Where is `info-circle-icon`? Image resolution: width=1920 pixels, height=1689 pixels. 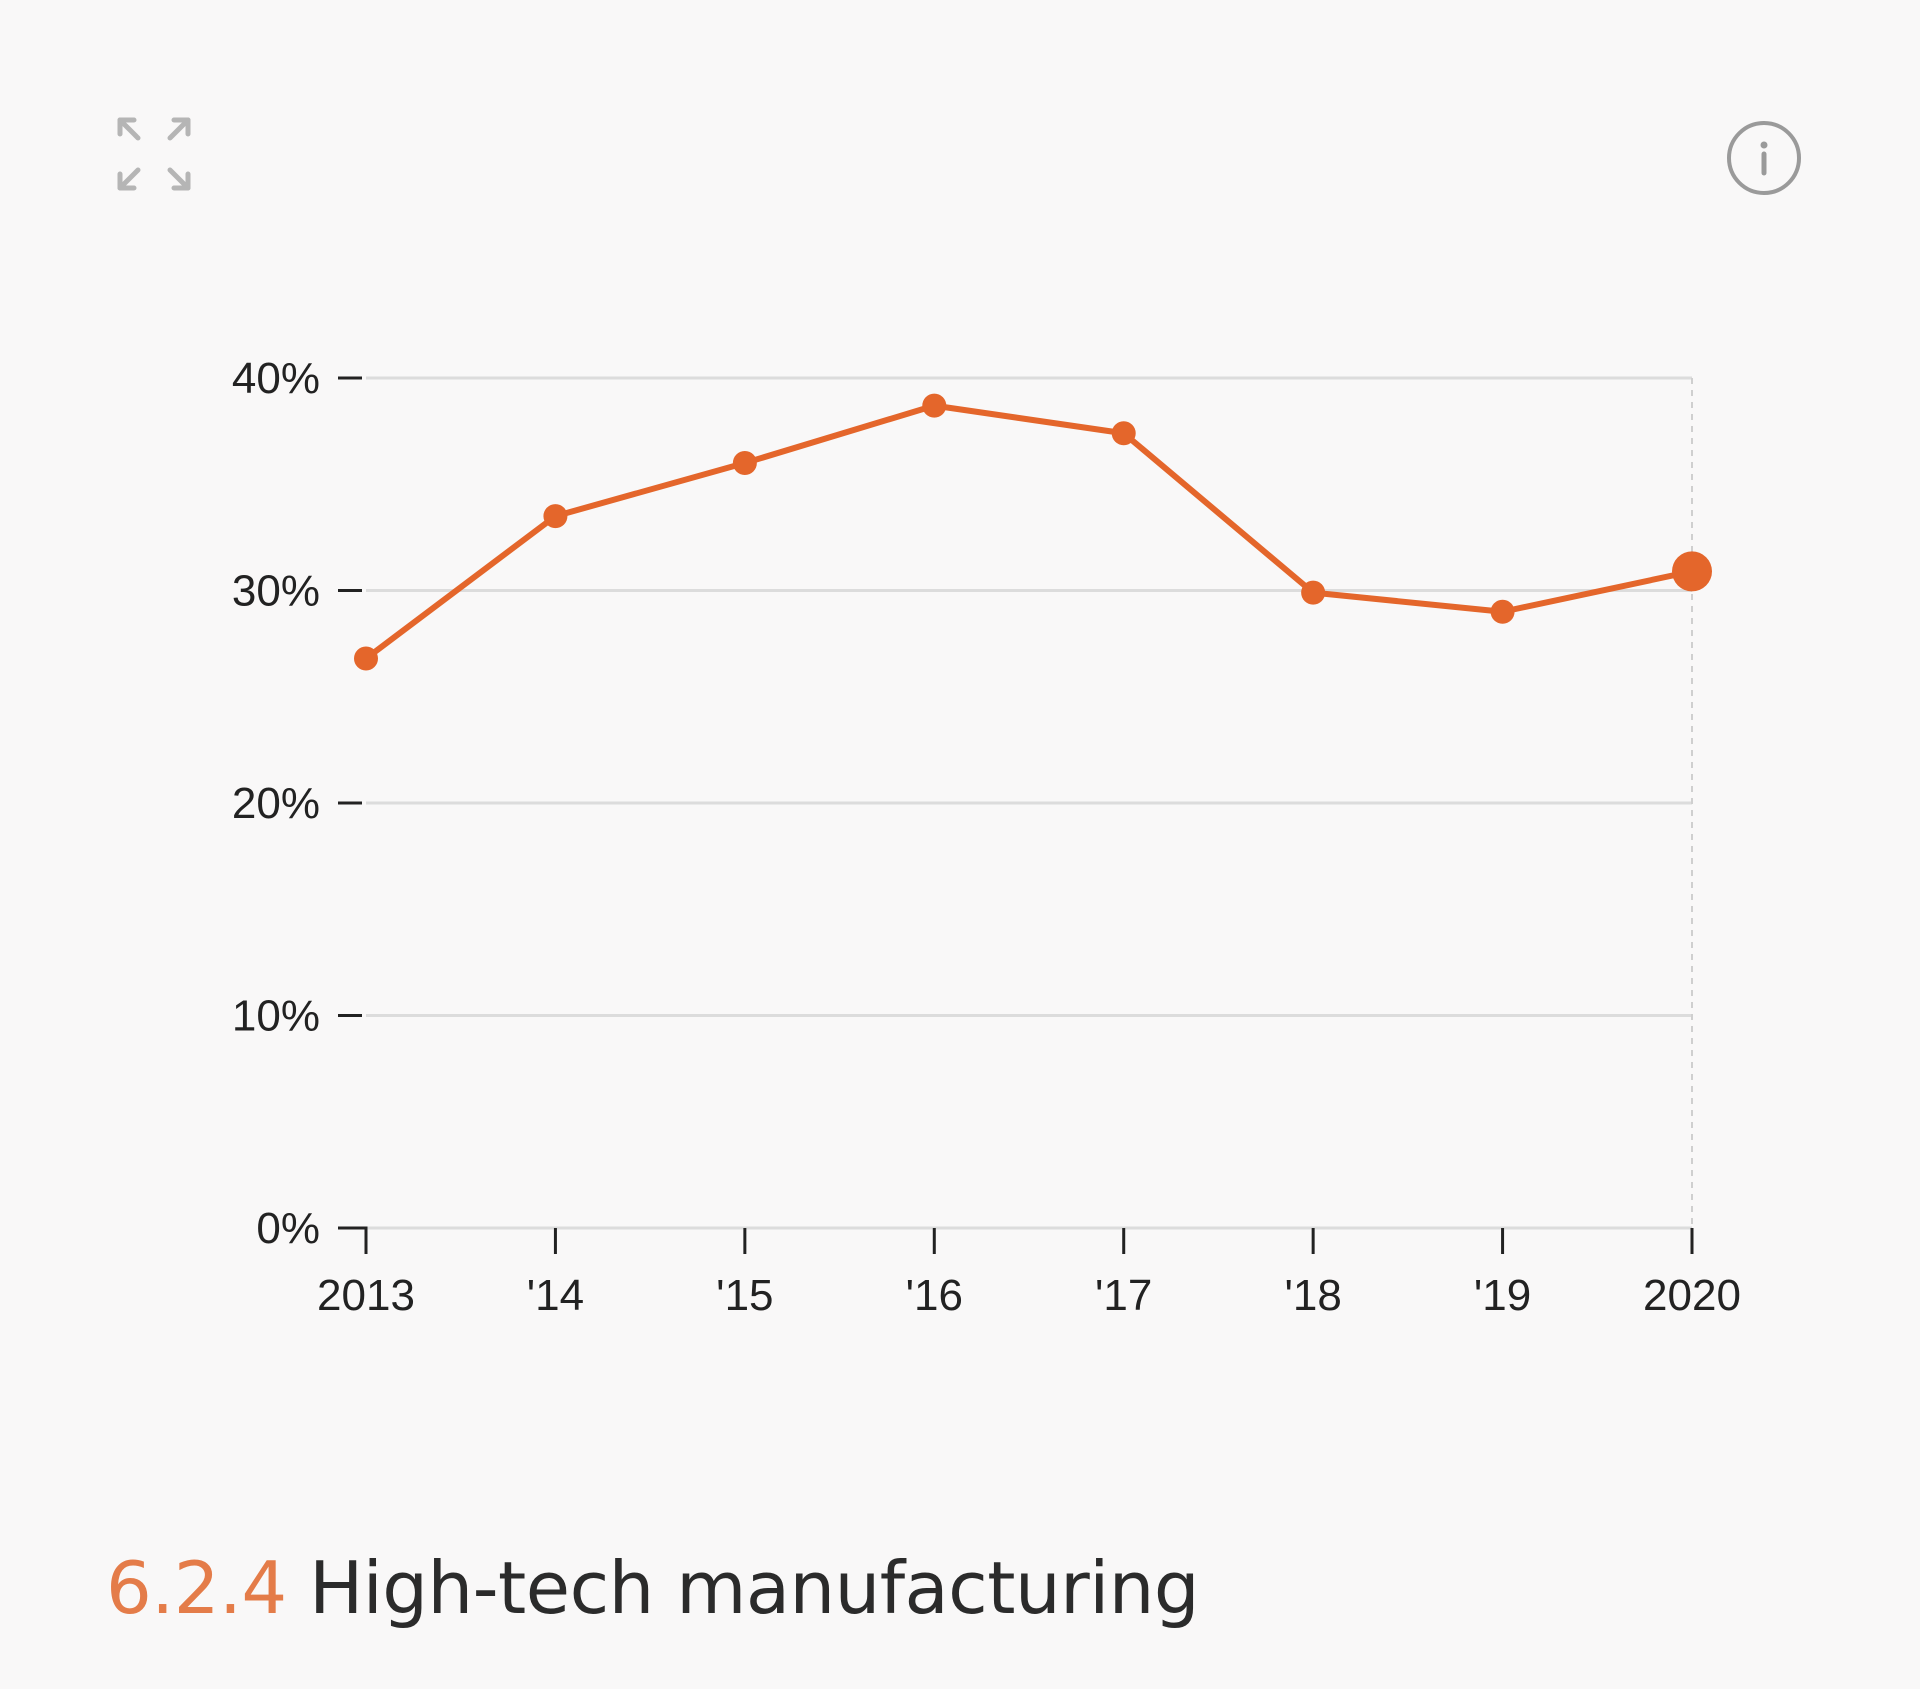
info-circle-icon is located at coordinates (1764, 158).